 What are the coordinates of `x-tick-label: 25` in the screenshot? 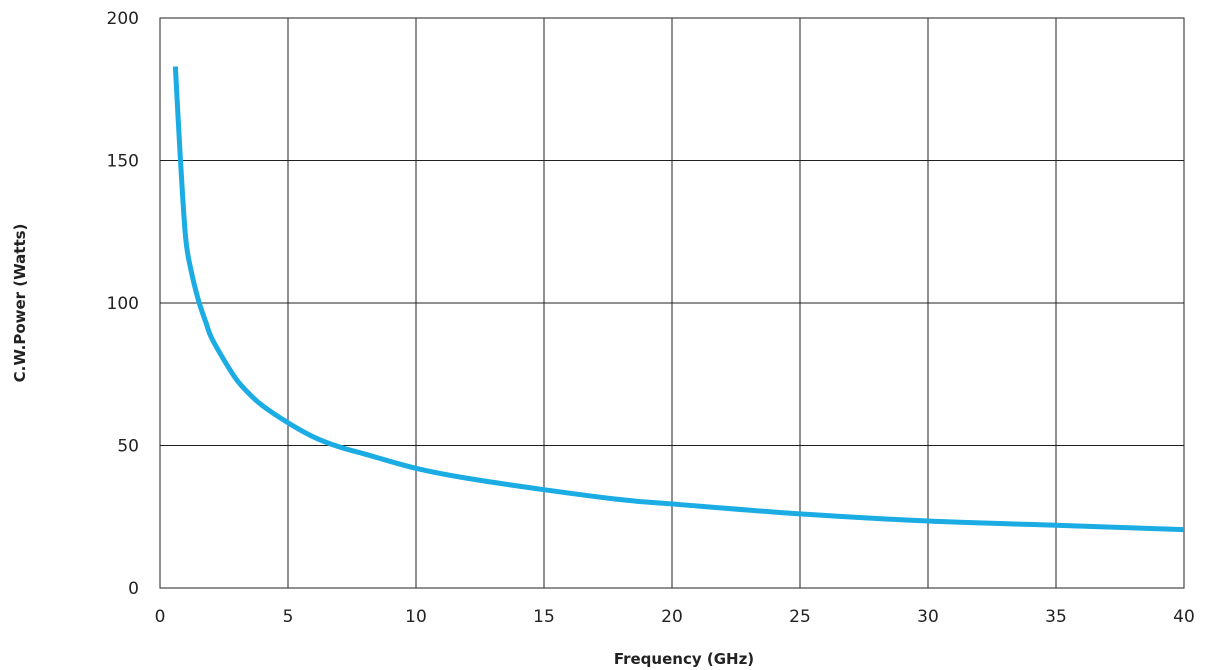 It's located at (800, 617).